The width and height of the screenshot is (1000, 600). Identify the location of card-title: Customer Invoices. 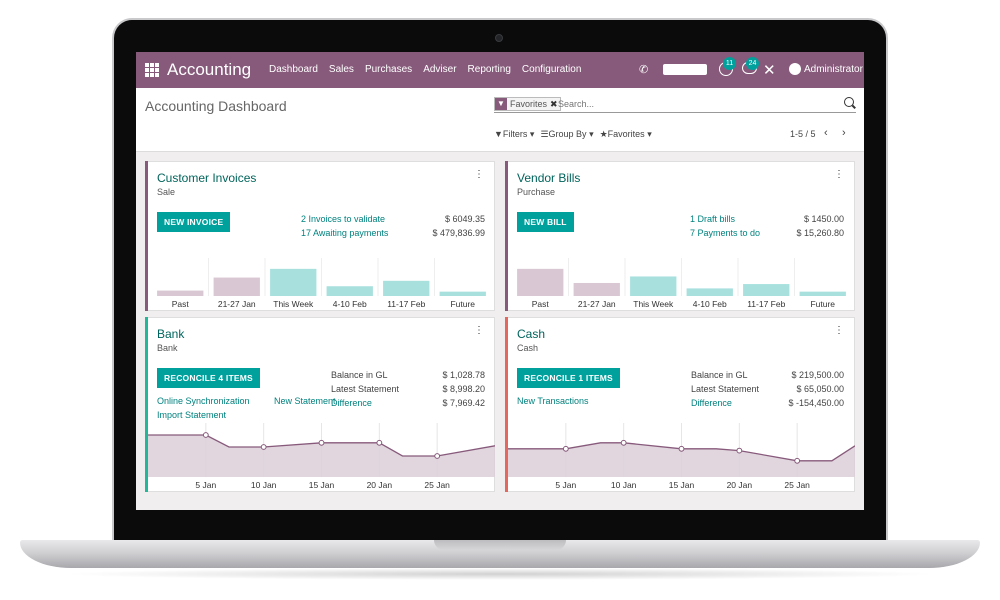
(207, 178).